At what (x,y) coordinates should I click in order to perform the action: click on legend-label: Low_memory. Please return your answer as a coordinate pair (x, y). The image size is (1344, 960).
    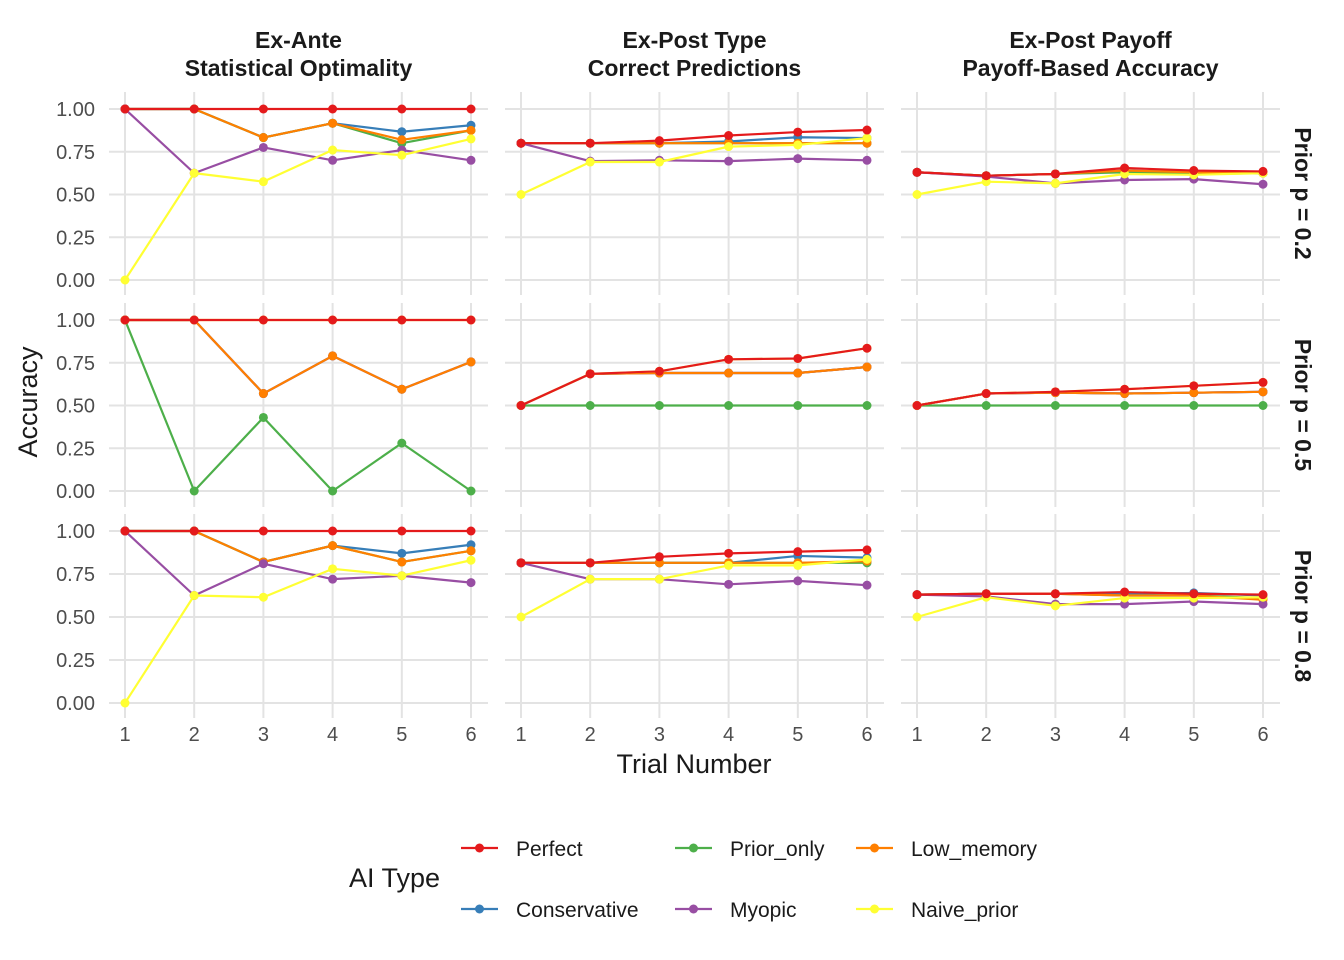
    Looking at the image, I should click on (974, 849).